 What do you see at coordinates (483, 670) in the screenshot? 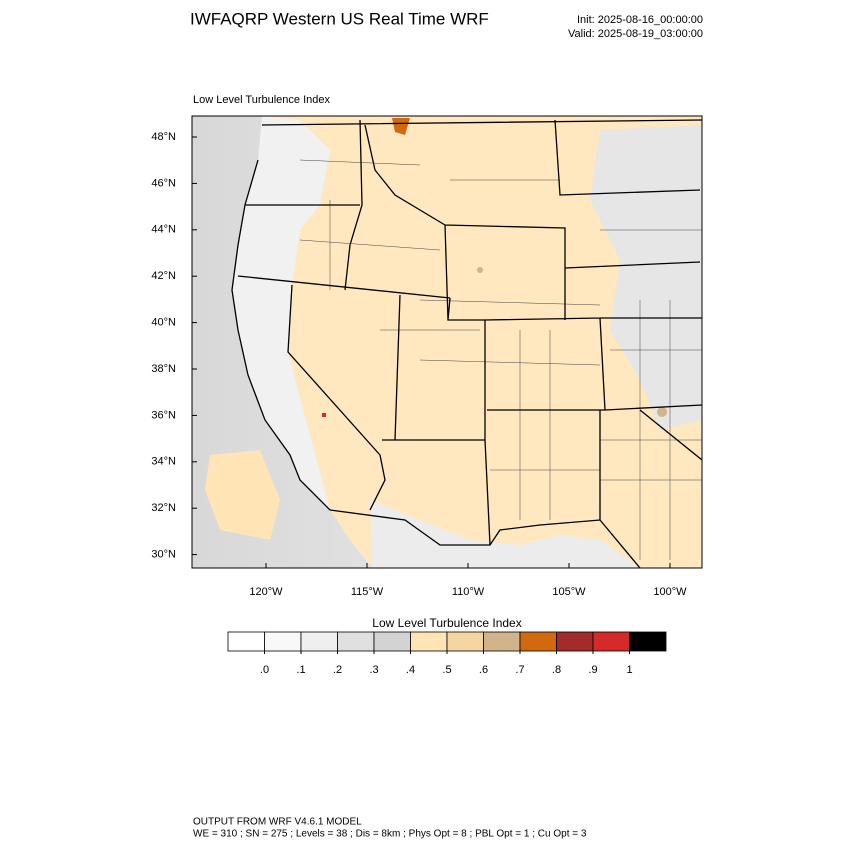
I see `colorbar-label: .6` at bounding box center [483, 670].